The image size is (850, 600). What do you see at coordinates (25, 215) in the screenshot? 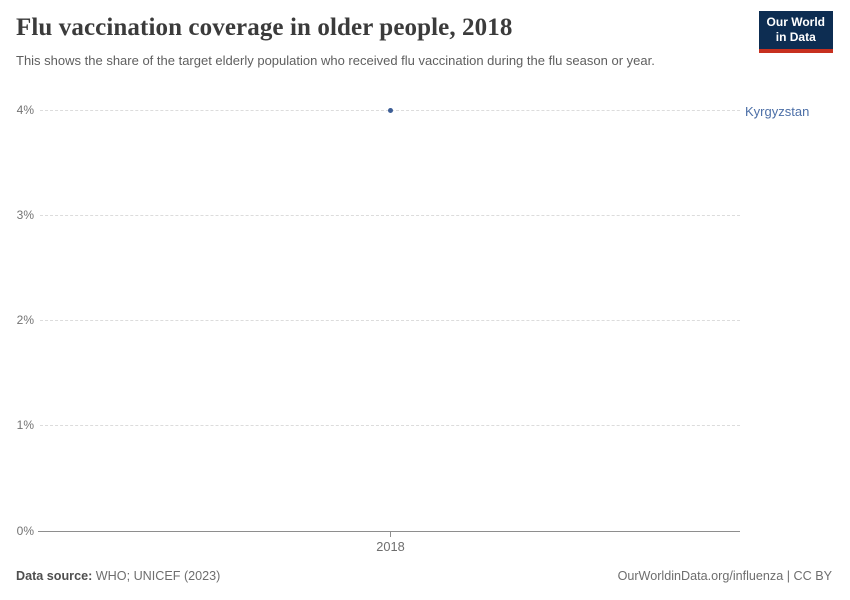
I see `y-axis-tick-label-3: 3%` at bounding box center [25, 215].